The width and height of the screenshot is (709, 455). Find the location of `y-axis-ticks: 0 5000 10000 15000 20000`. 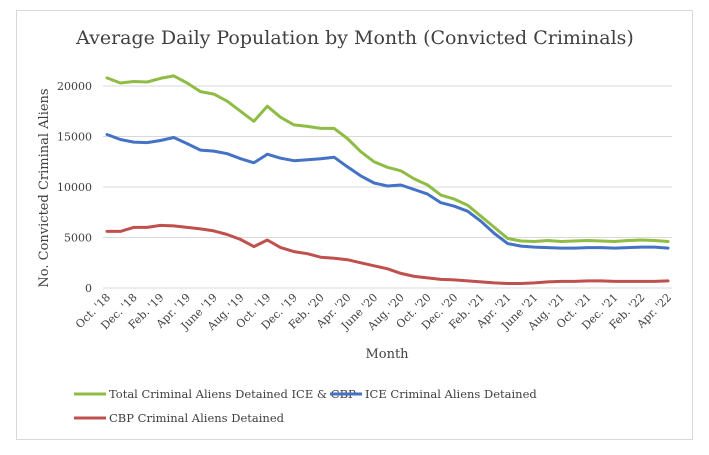

y-axis-ticks: 0 5000 10000 15000 20000 is located at coordinates (74, 187).